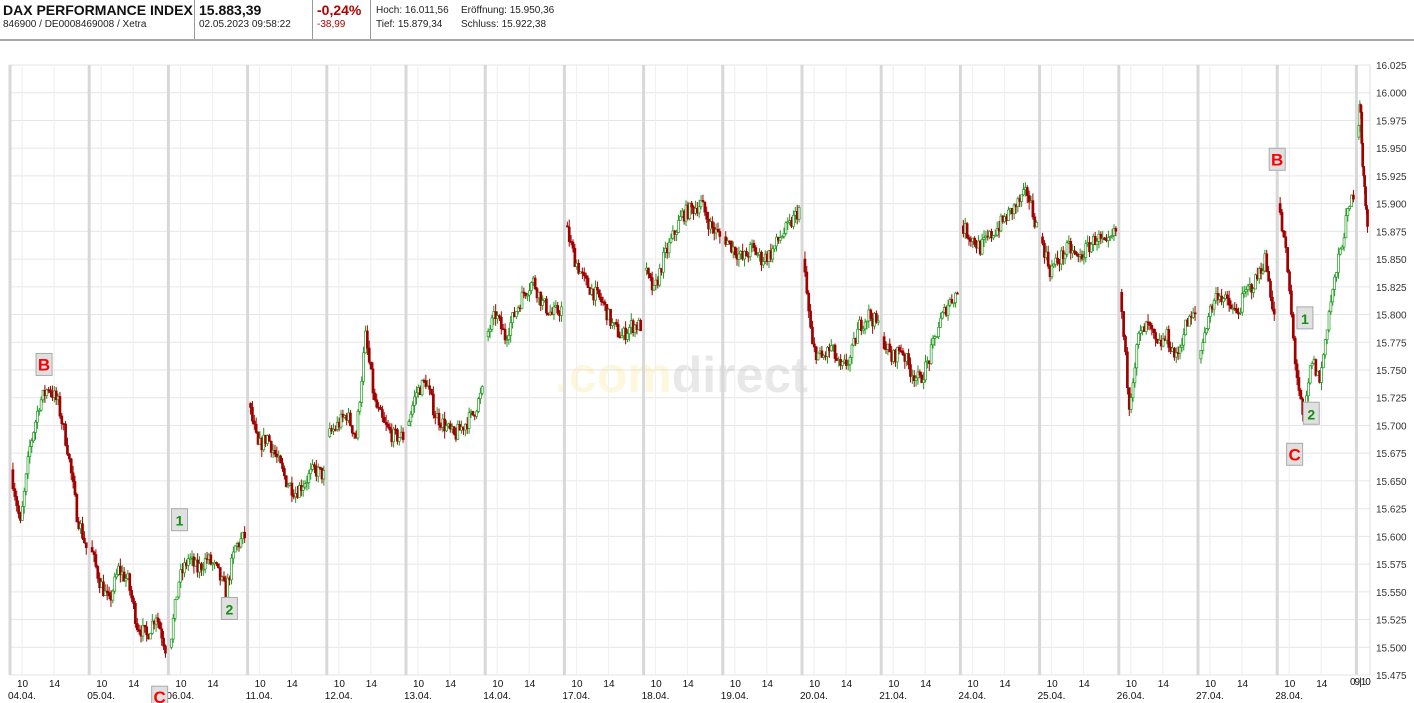 This screenshot has width=1414, height=703. I want to click on day-candles, so click(683, 245).